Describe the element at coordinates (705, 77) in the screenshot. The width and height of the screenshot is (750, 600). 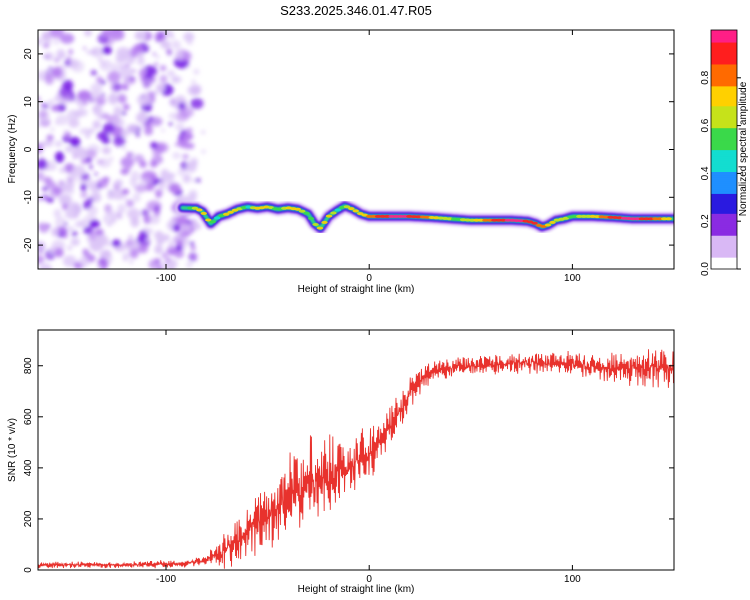
I see `colorbar-tick-label: 0.8` at that location.